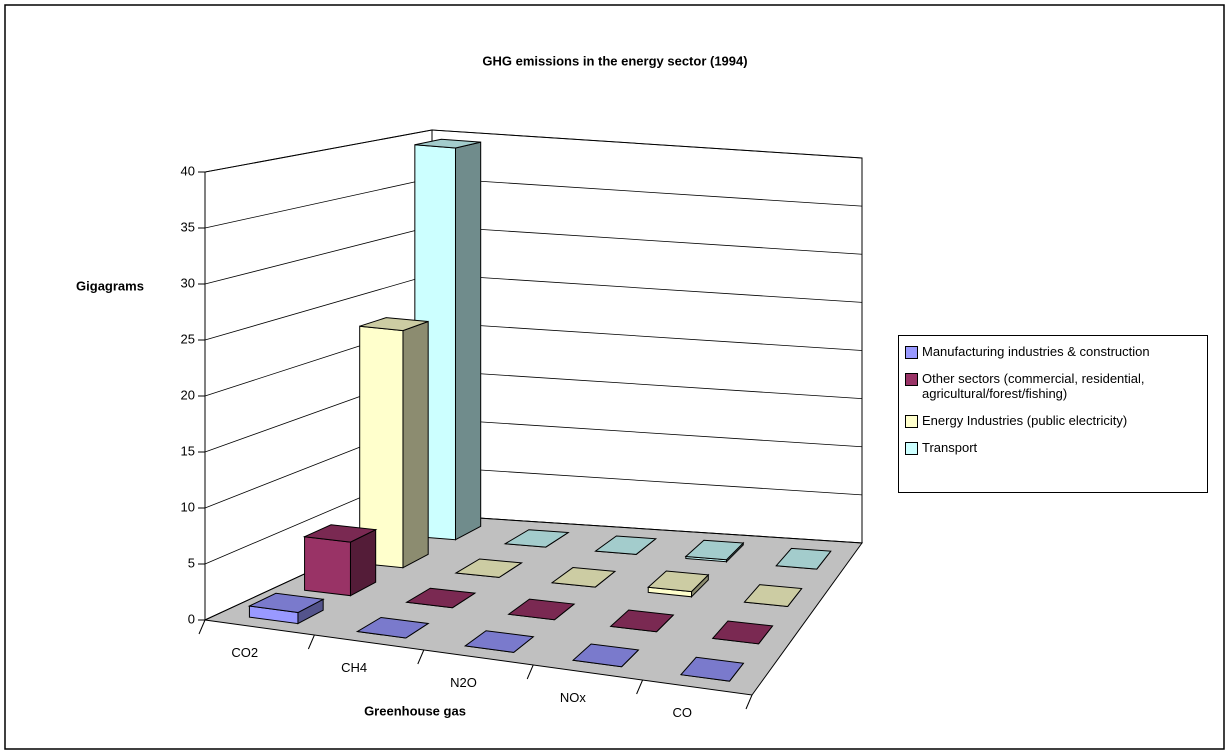 The width and height of the screenshot is (1229, 754). I want to click on x-tick-label: N2O, so click(463, 682).